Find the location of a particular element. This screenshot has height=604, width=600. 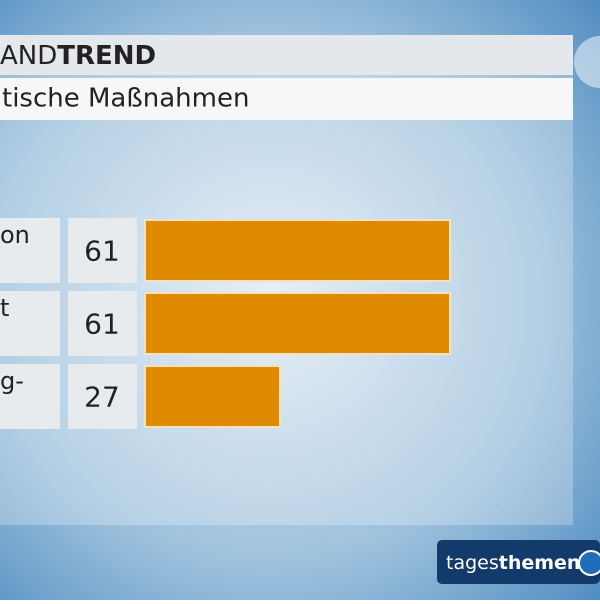

logo-icon is located at coordinates (589, 563).